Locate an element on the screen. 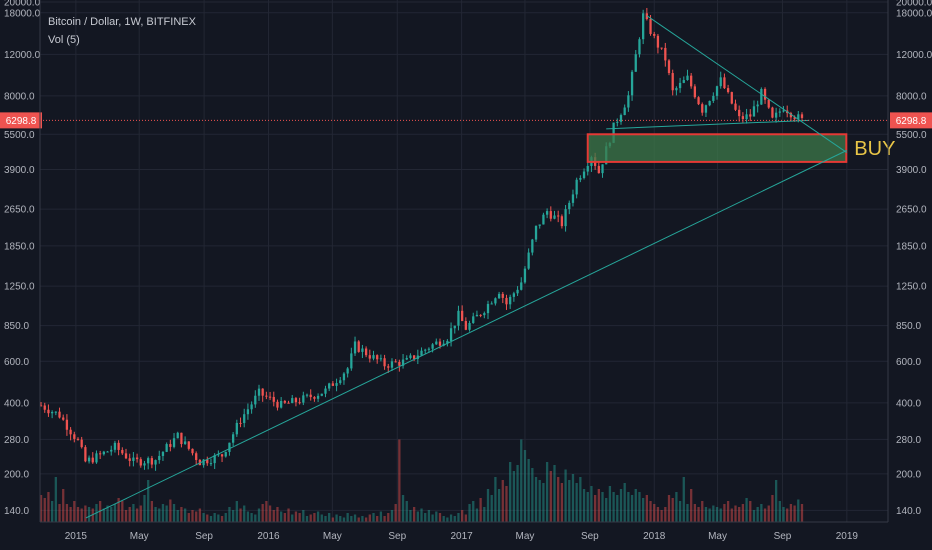 The height and width of the screenshot is (550, 932). x-tick-label: May is located at coordinates (524, 536).